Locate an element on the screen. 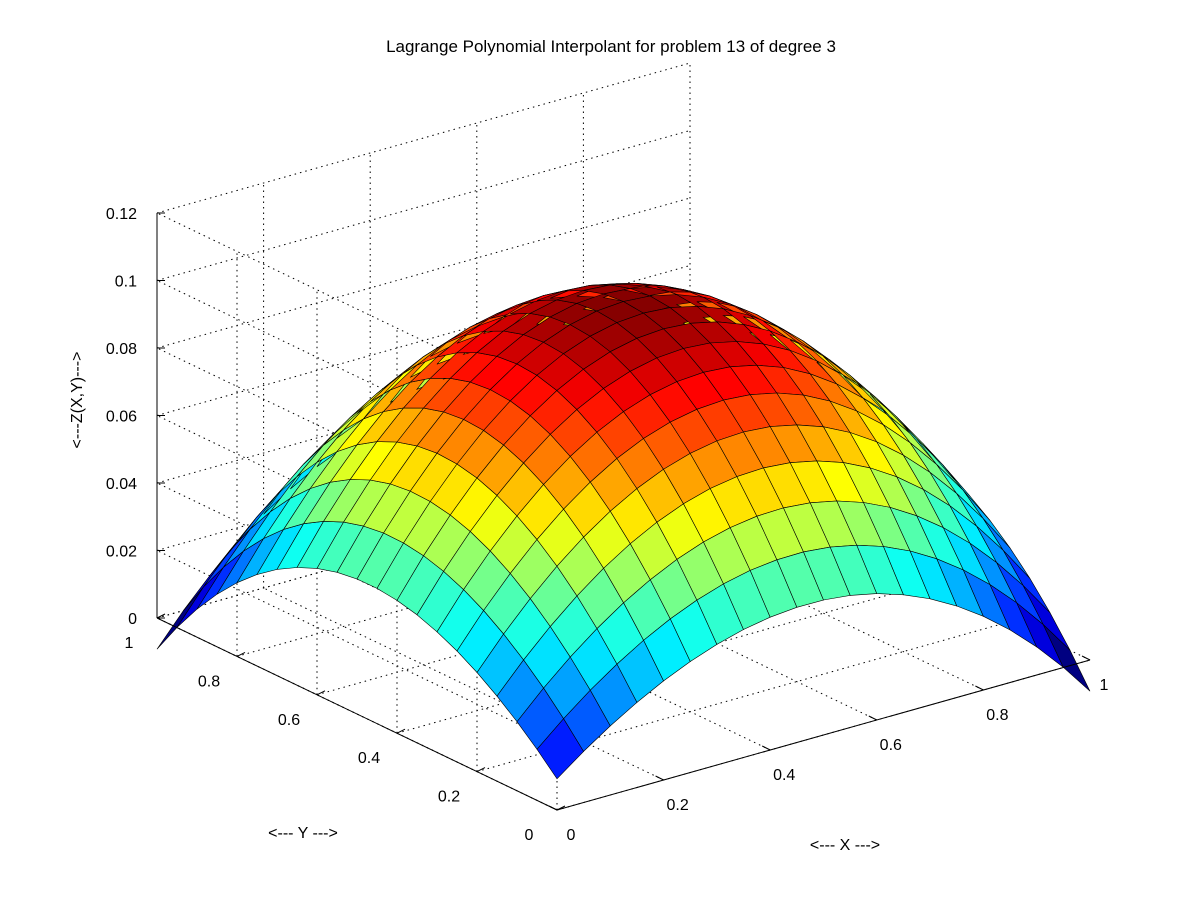 The image size is (1200, 901). x-tick-label: 0.8 is located at coordinates (997, 715).